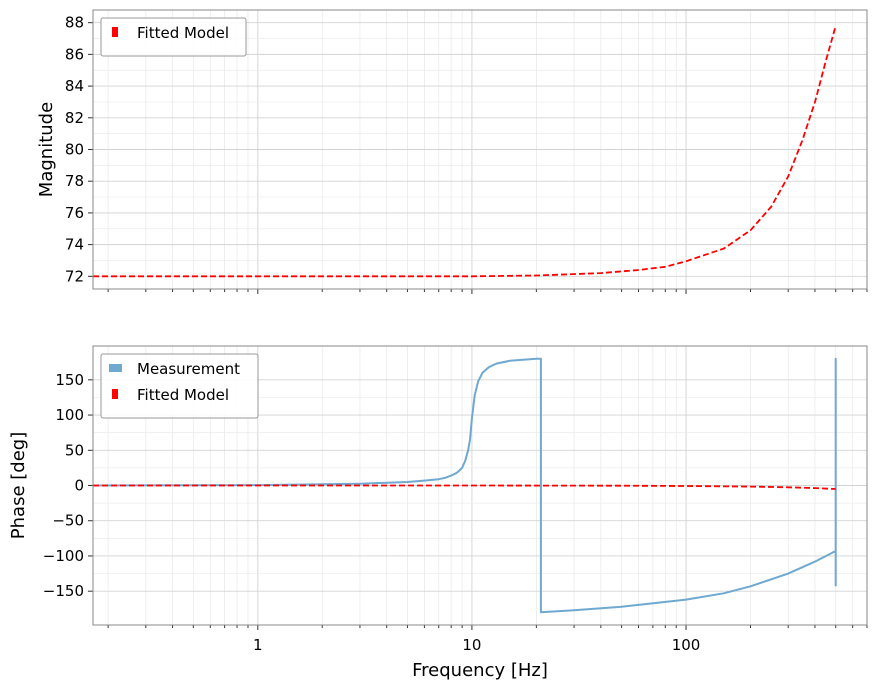 Image resolution: width=877 pixels, height=689 pixels. Describe the element at coordinates (686, 645) in the screenshot. I see `x-tick-label: 100` at that location.